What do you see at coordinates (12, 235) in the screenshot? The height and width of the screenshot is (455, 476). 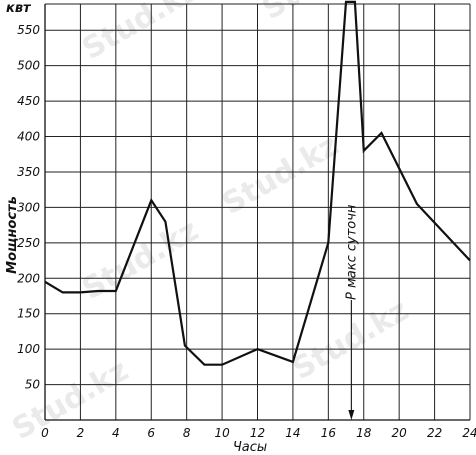 I see `y-axis-title: Мощность` at bounding box center [12, 235].